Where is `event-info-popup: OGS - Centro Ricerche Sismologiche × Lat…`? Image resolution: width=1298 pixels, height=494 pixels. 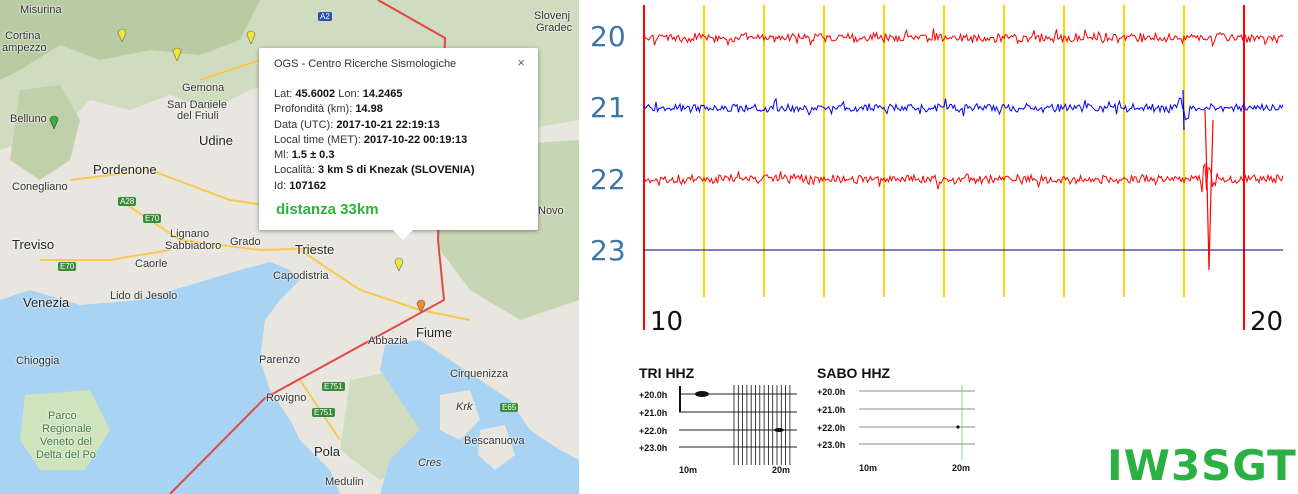 event-info-popup: OGS - Centro Ricerche Sismologiche × Lat… is located at coordinates (398, 144).